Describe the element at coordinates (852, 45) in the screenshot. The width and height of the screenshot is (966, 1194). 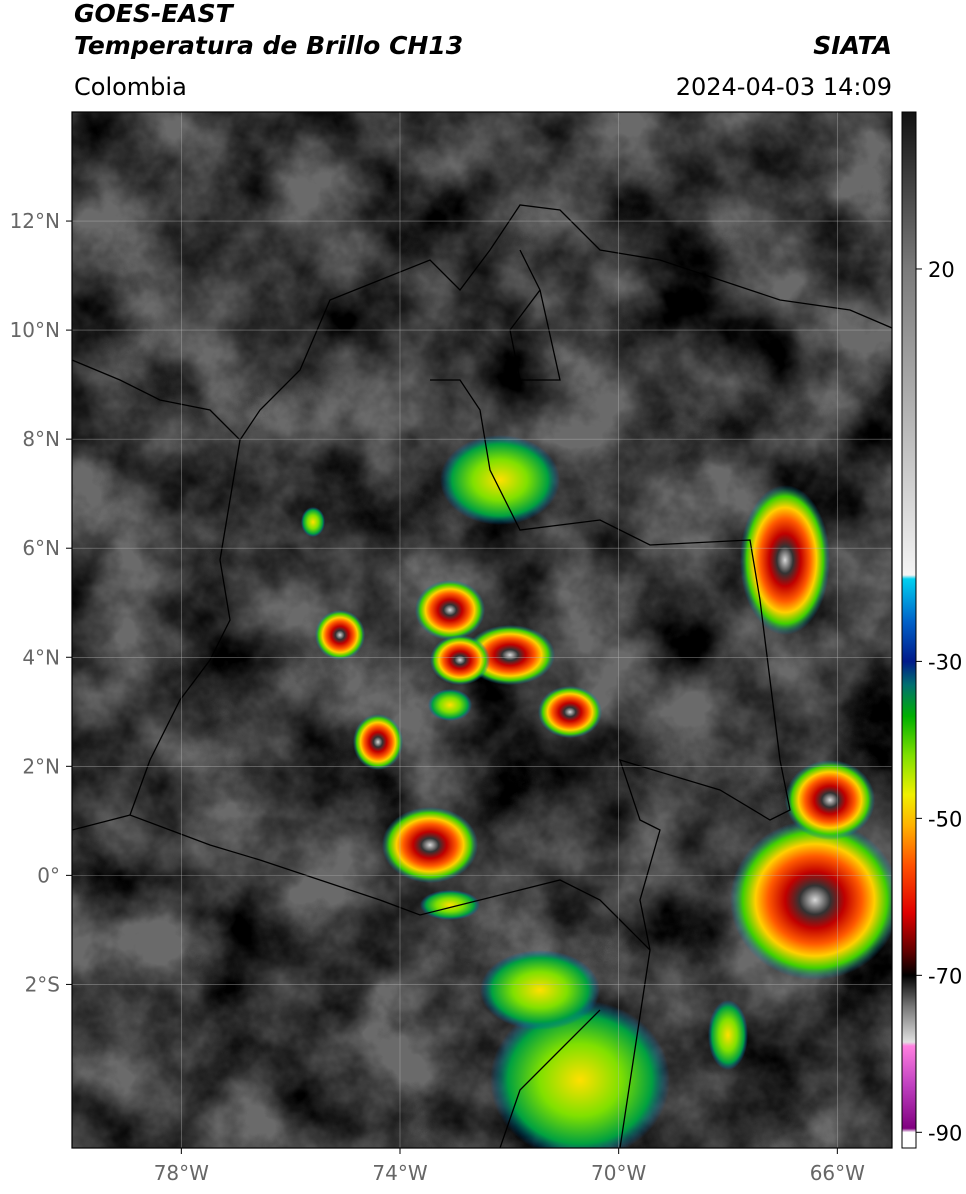
I see `agency: SIATA` at that location.